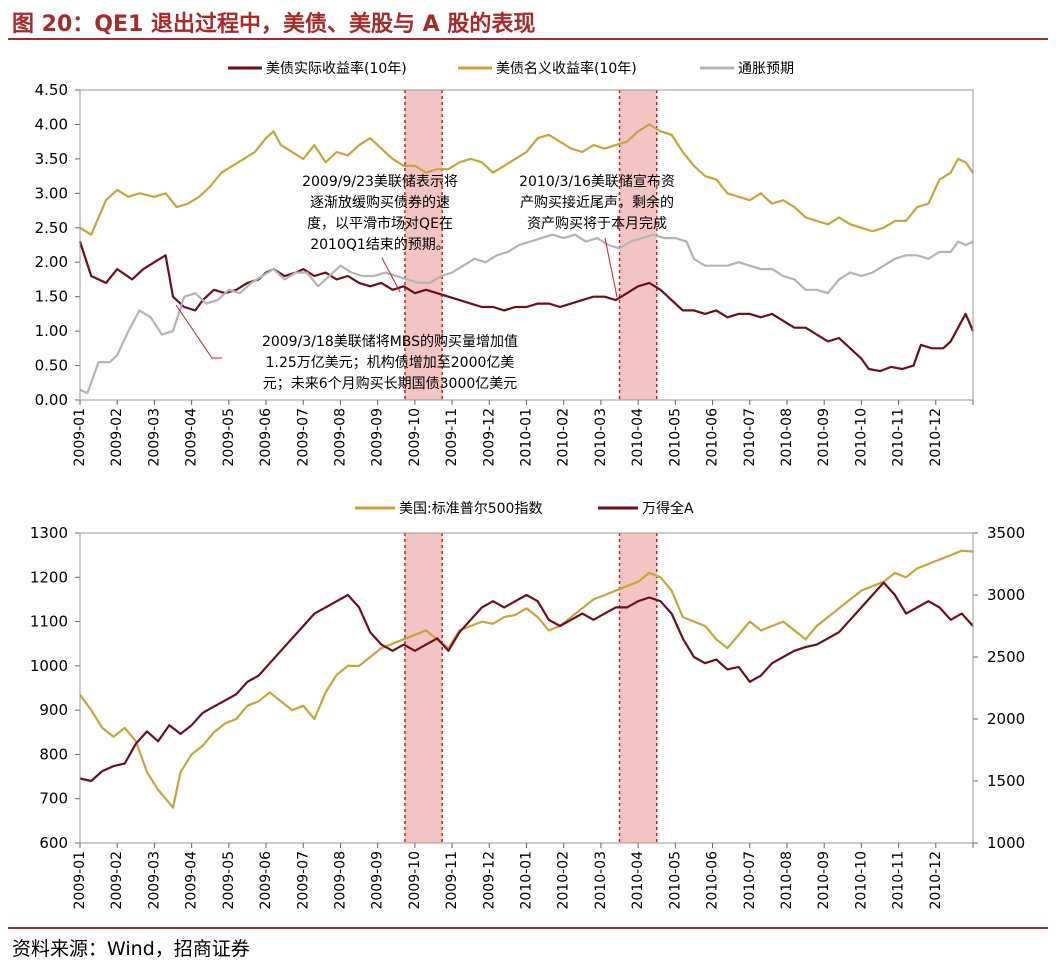 The height and width of the screenshot is (963, 1056). I want to click on series-line-real-yield, so click(526, 307).